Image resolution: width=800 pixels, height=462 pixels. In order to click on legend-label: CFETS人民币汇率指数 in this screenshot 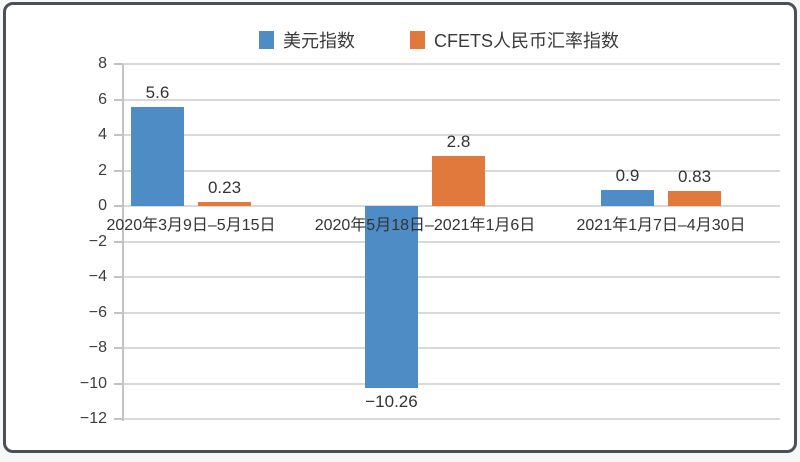, I will do `click(527, 41)`.